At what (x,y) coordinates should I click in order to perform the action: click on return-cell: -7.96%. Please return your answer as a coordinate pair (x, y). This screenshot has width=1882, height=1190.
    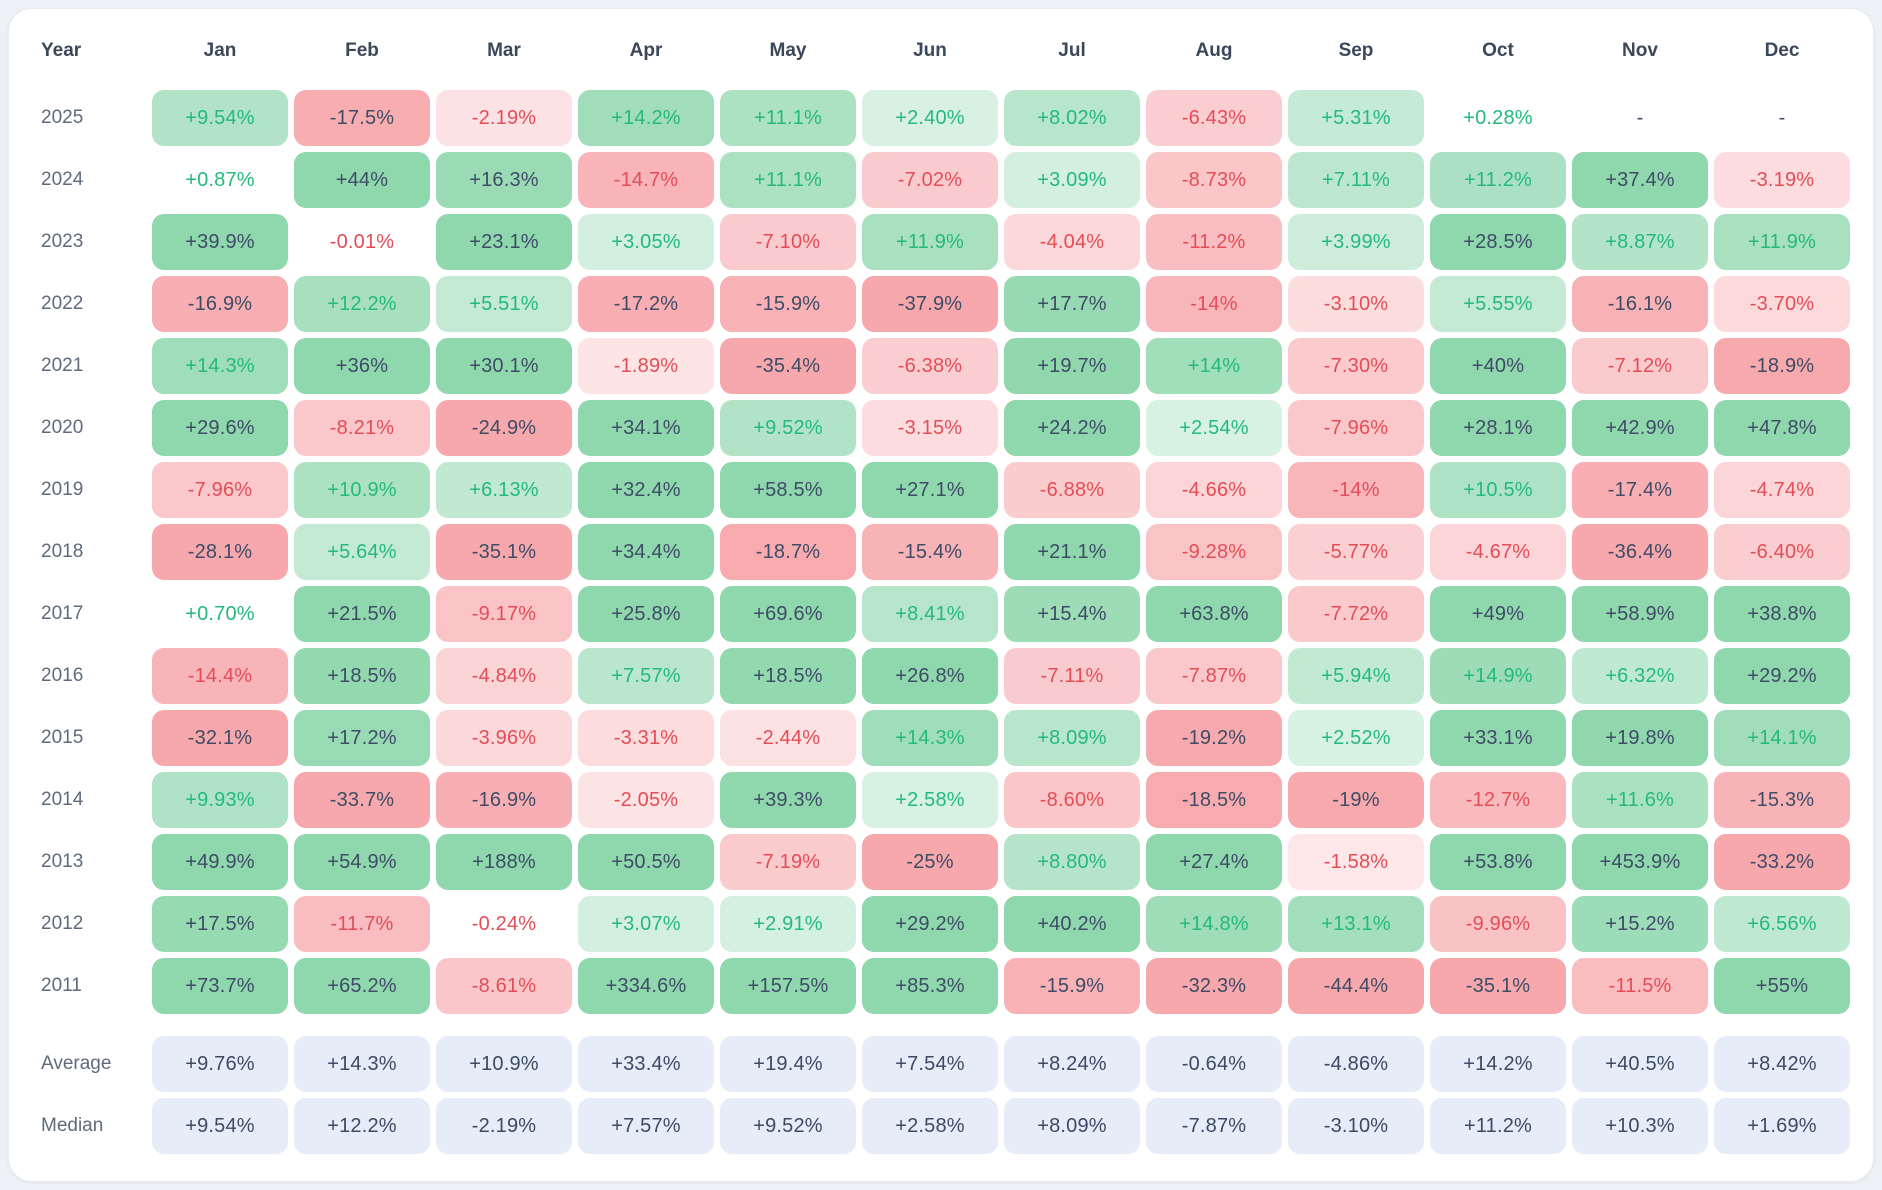
    Looking at the image, I should click on (1356, 428).